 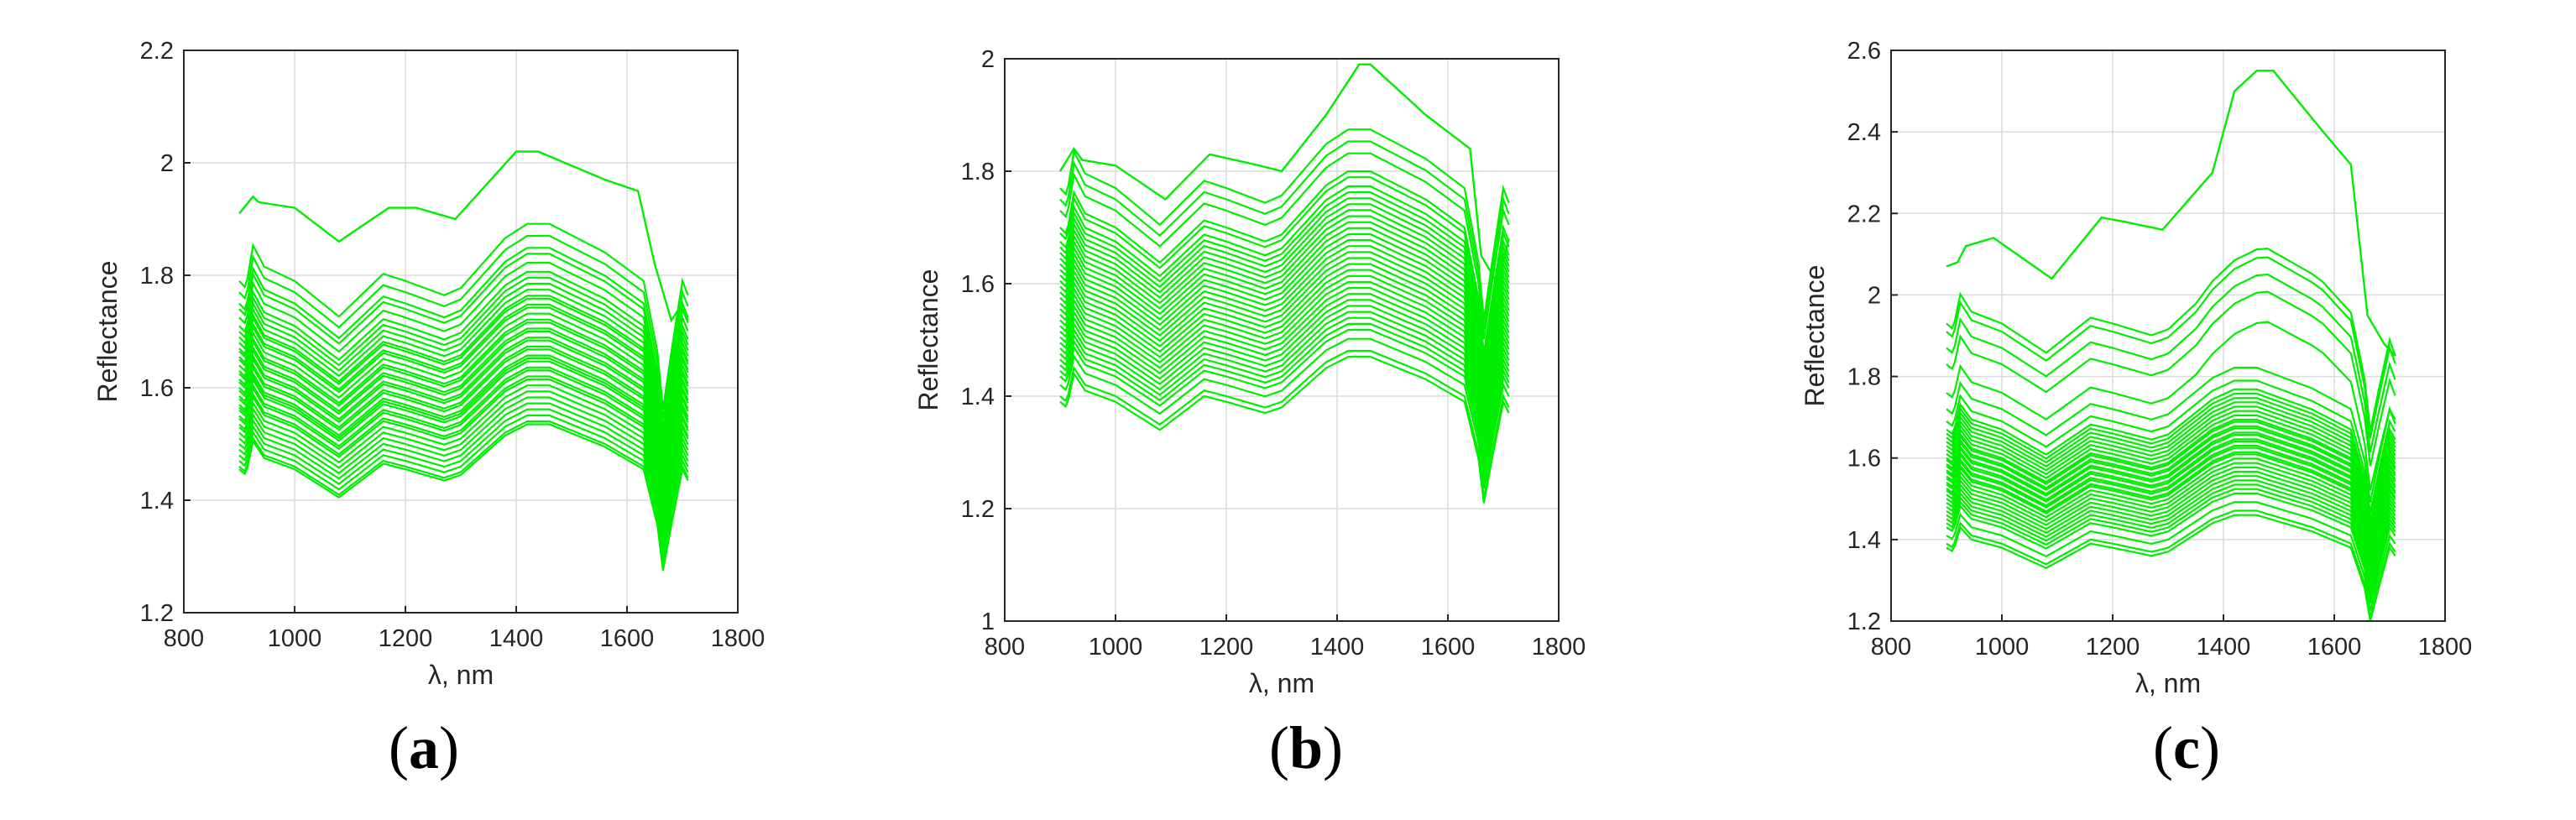 I want to click on x-tick-label: 1800, so click(x=2445, y=647).